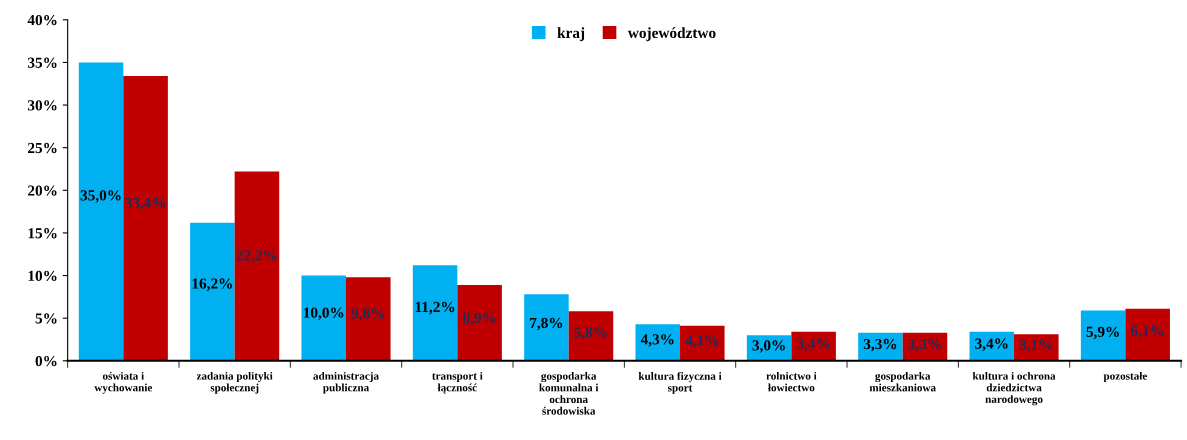  I want to click on y-tick-label: 15%, so click(42, 233).